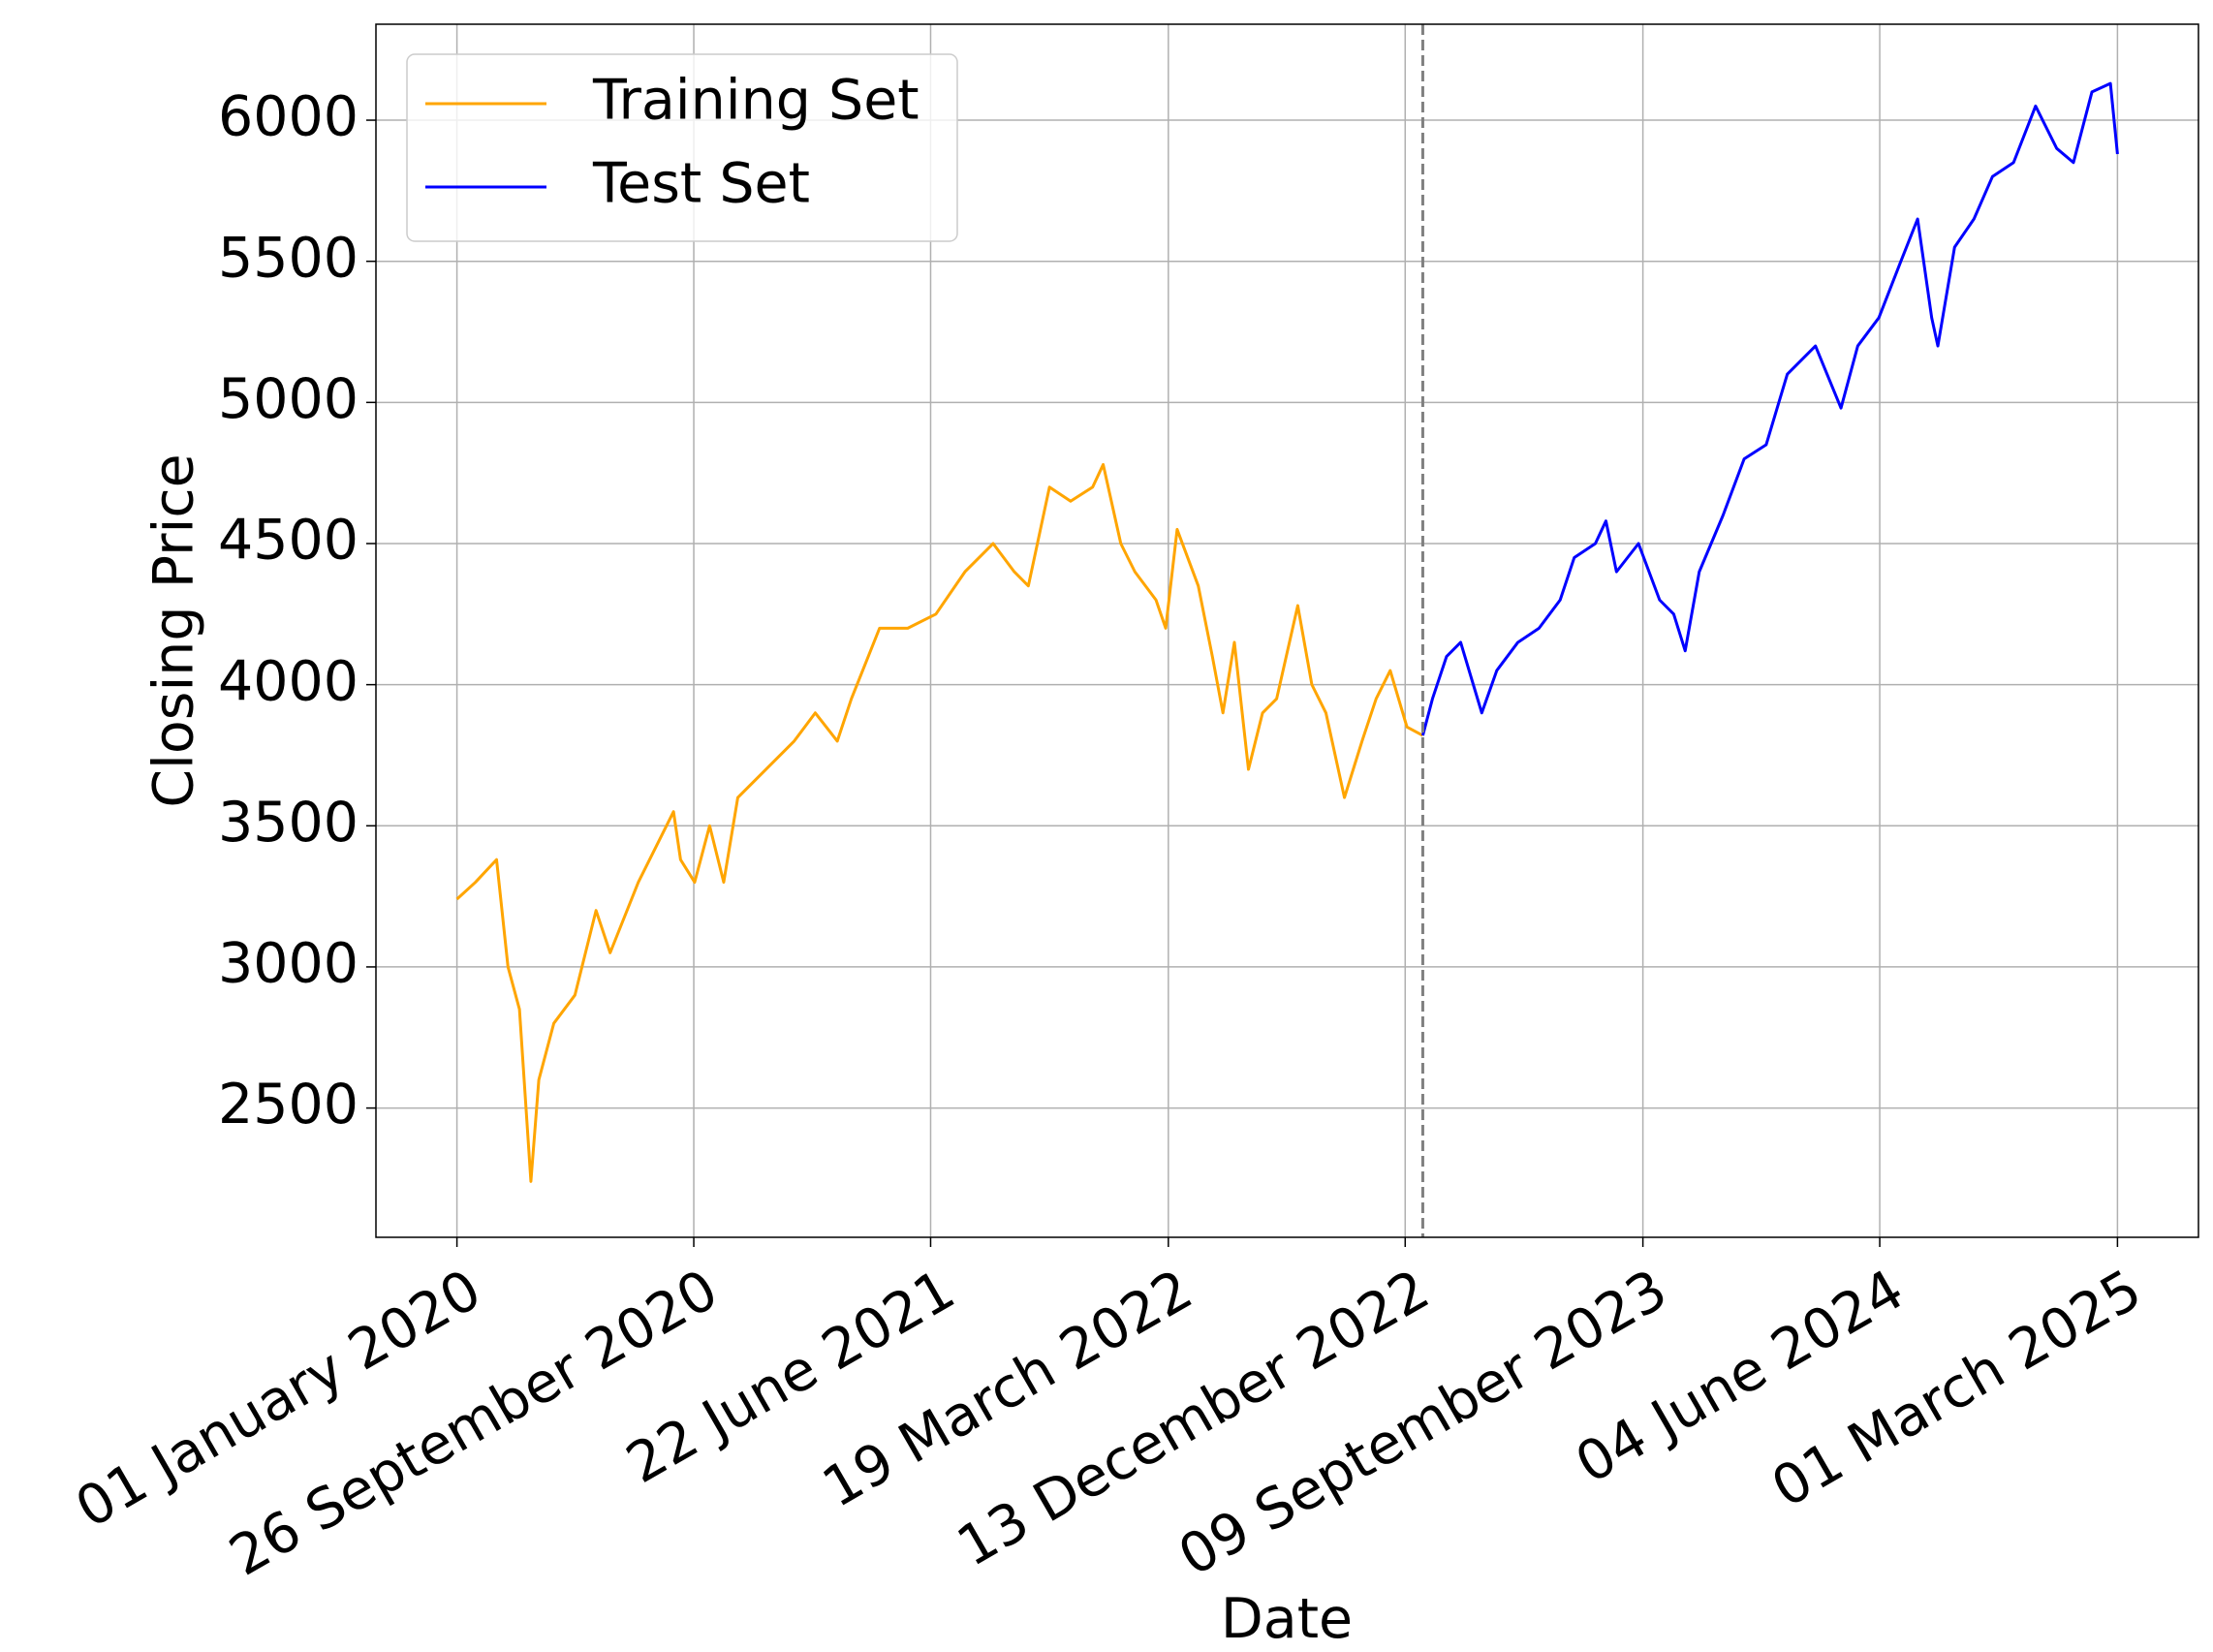  I want to click on y-axis-label: Closing Price, so click(174, 630).